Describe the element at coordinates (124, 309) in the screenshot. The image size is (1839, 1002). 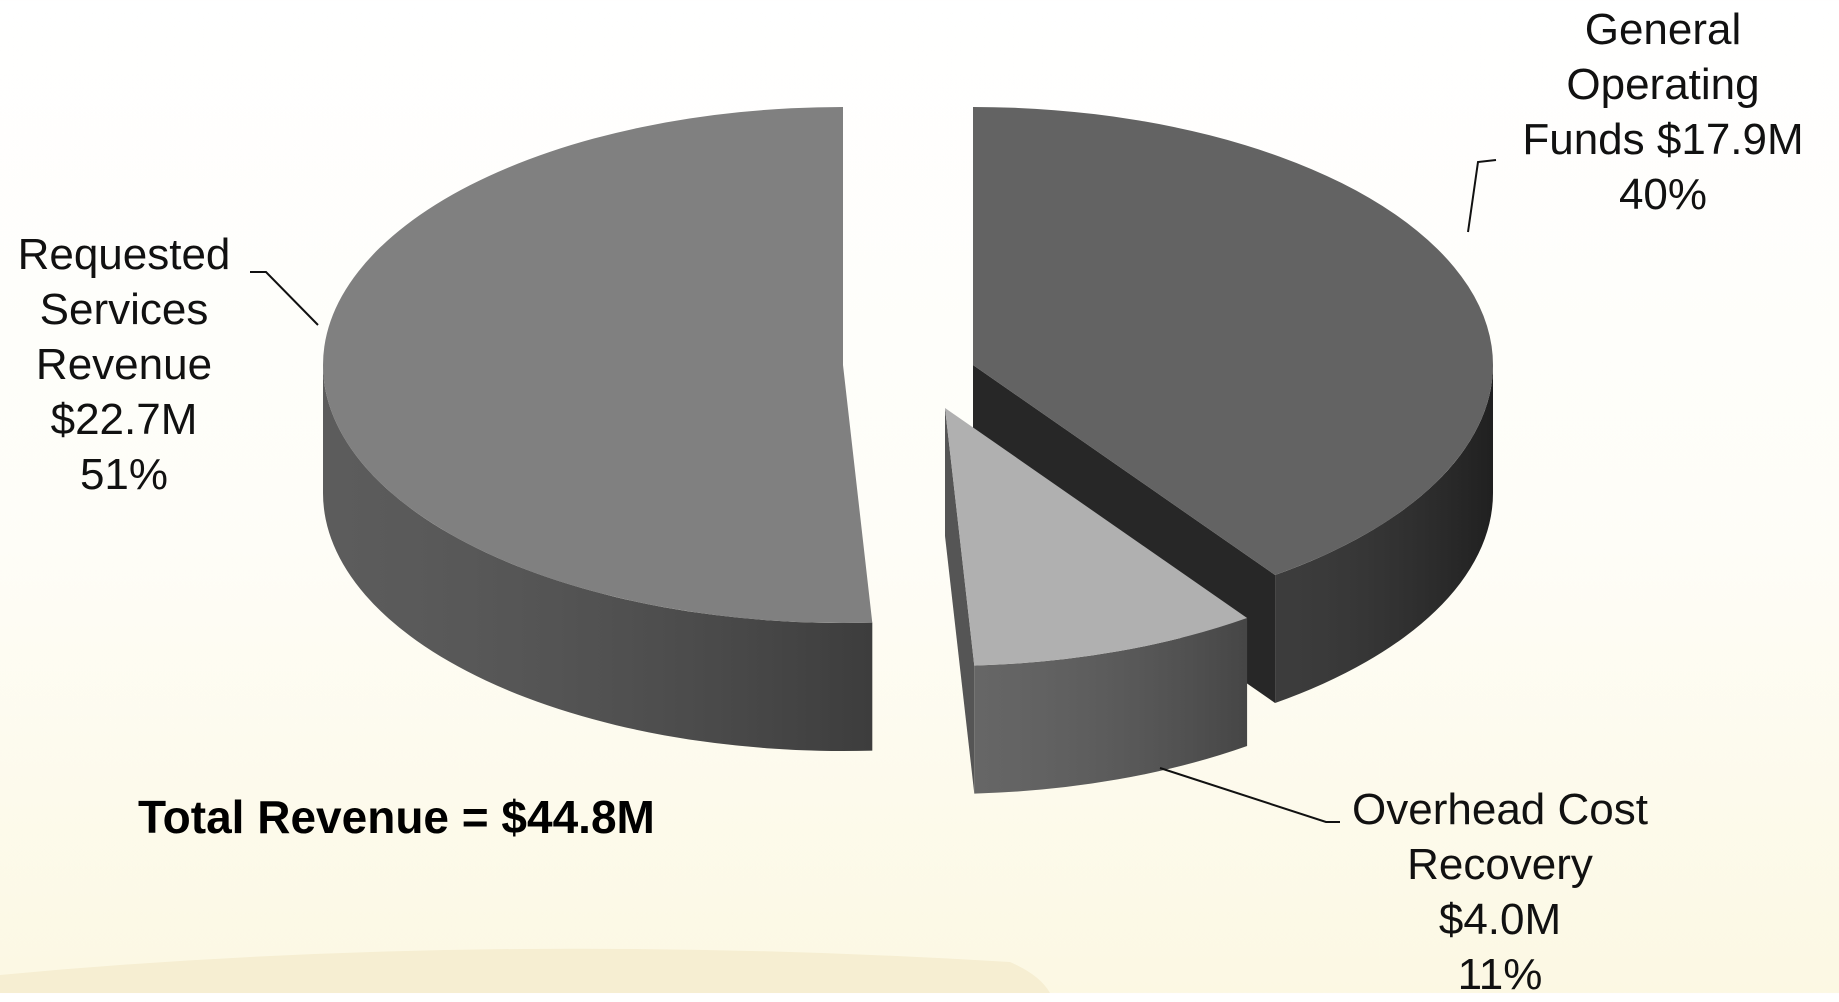
I see `slice-label-line: Services` at that location.